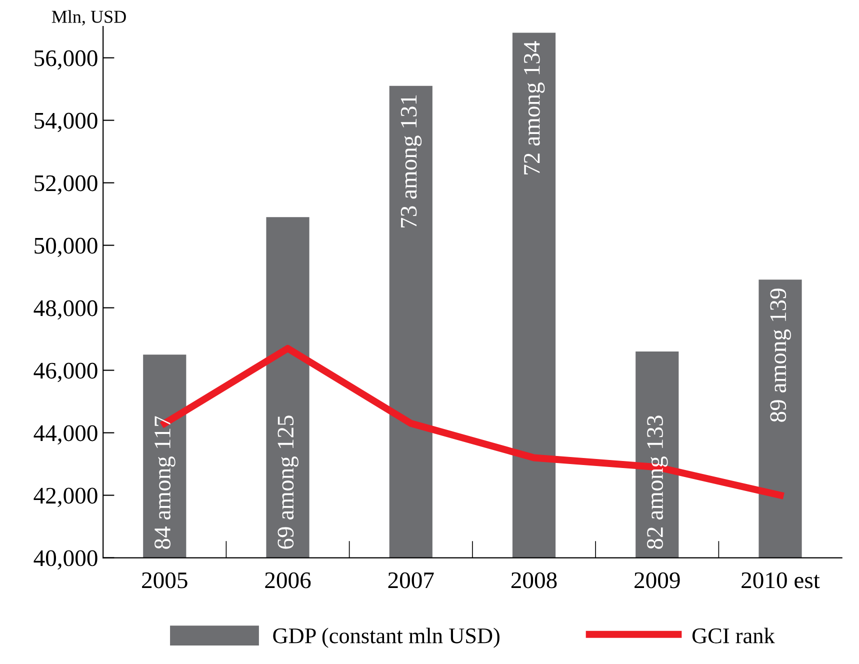 This screenshot has width=859, height=664. I want to click on x-tick-label: 2007, so click(411, 580).